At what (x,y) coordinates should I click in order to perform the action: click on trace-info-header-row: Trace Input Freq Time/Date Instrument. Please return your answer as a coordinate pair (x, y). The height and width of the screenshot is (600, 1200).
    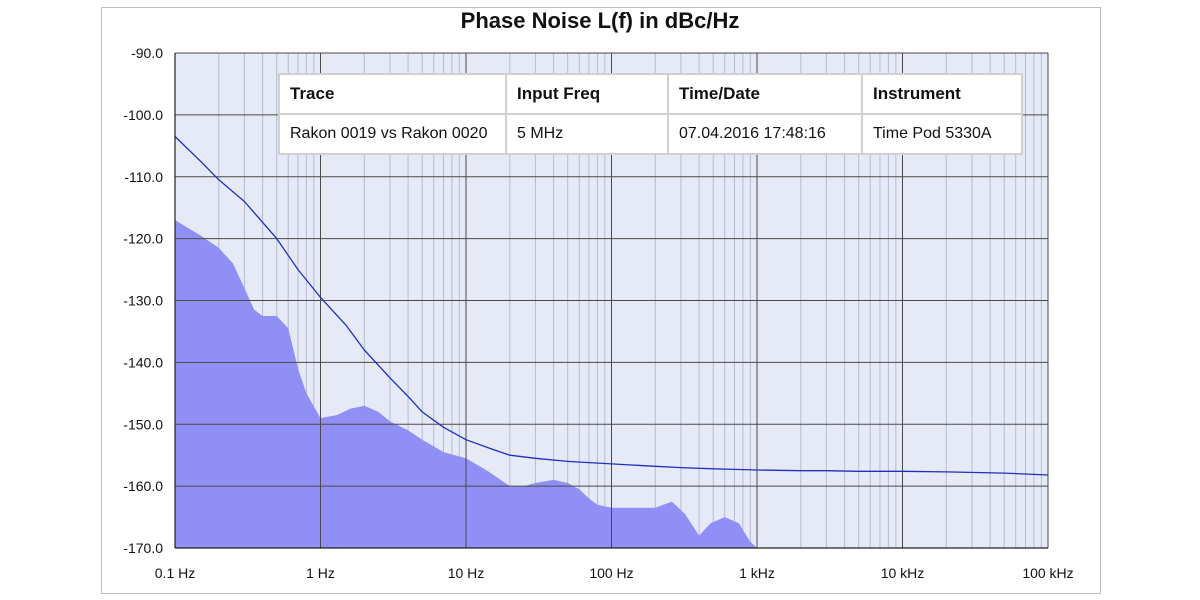
    Looking at the image, I should click on (650, 94).